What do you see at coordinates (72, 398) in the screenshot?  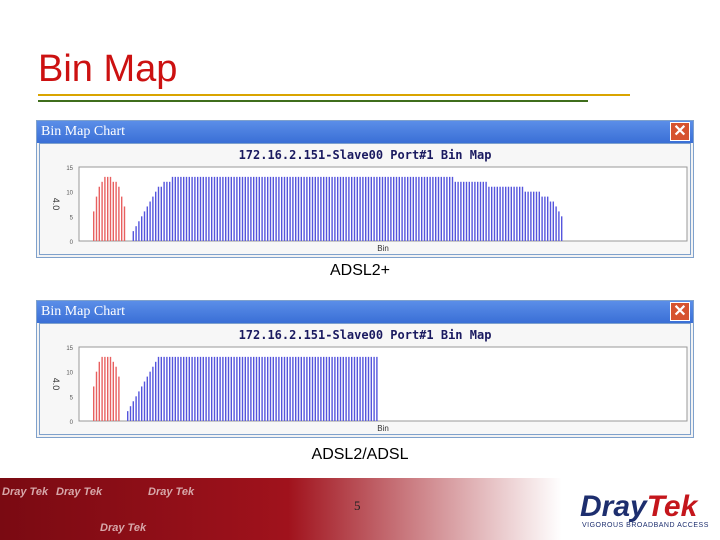 I see `y-tick-label: 5` at bounding box center [72, 398].